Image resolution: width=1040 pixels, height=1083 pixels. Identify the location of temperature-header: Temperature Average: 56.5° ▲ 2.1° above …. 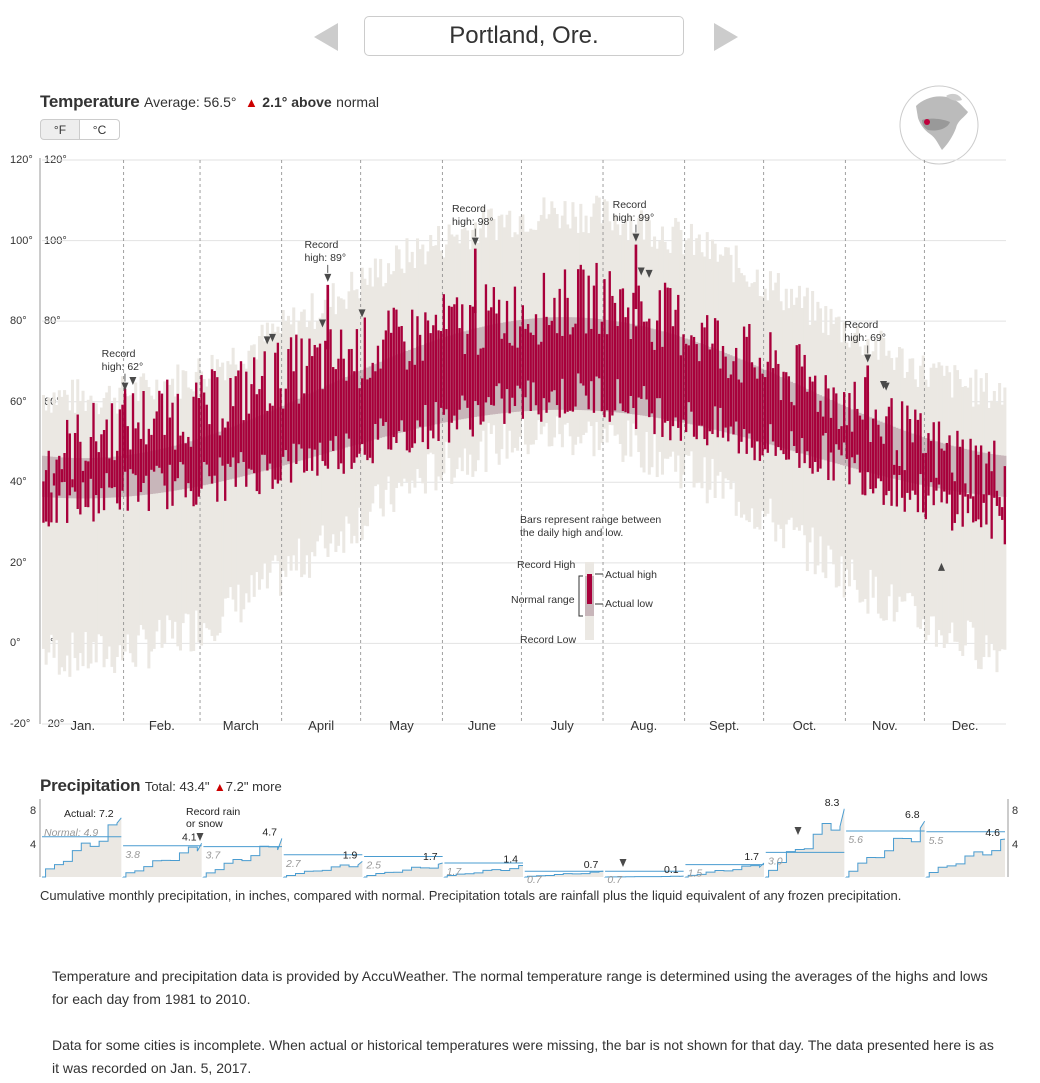
(209, 102).